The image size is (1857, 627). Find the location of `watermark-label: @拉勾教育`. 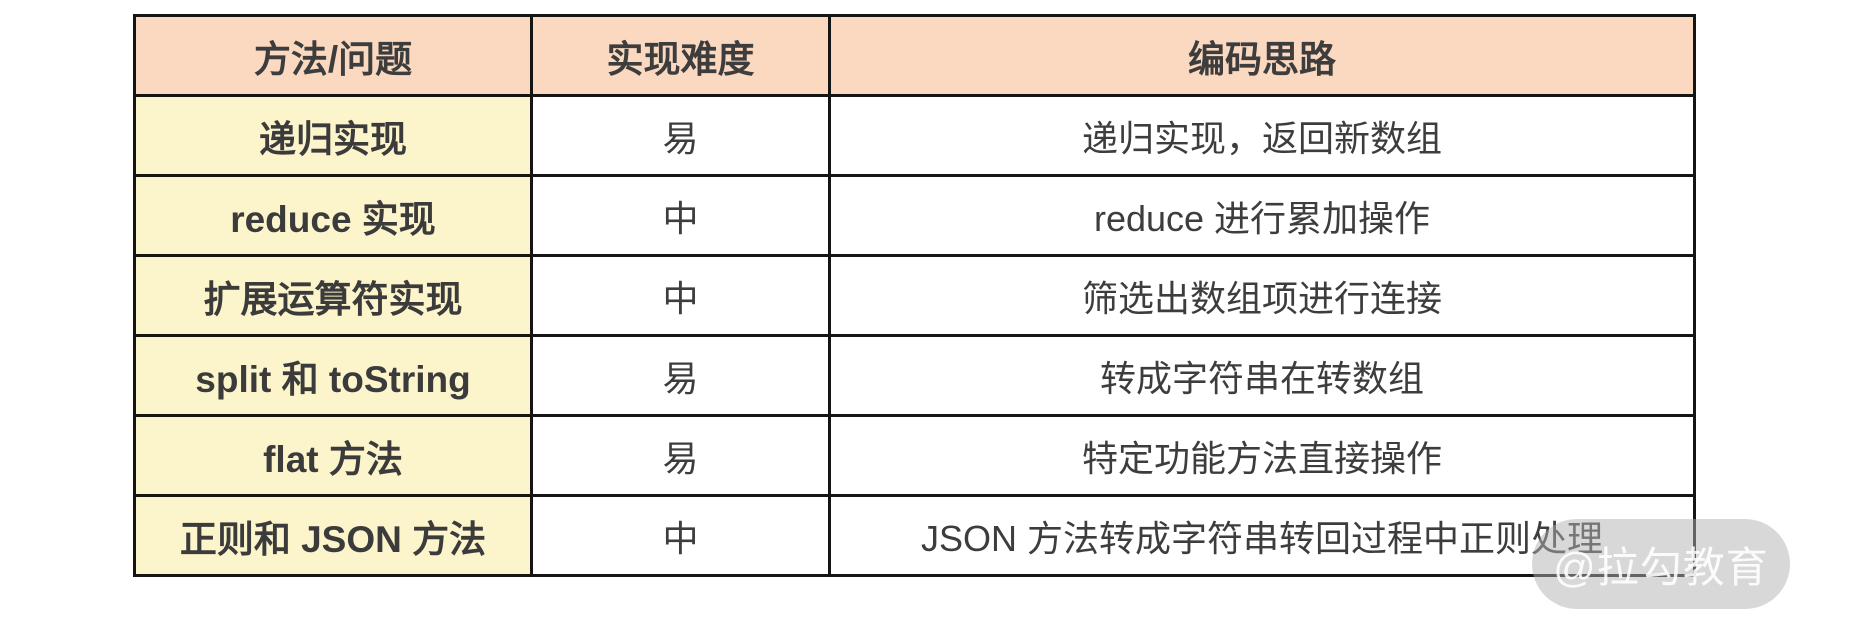

watermark-label: @拉勾教育 is located at coordinates (1661, 567).